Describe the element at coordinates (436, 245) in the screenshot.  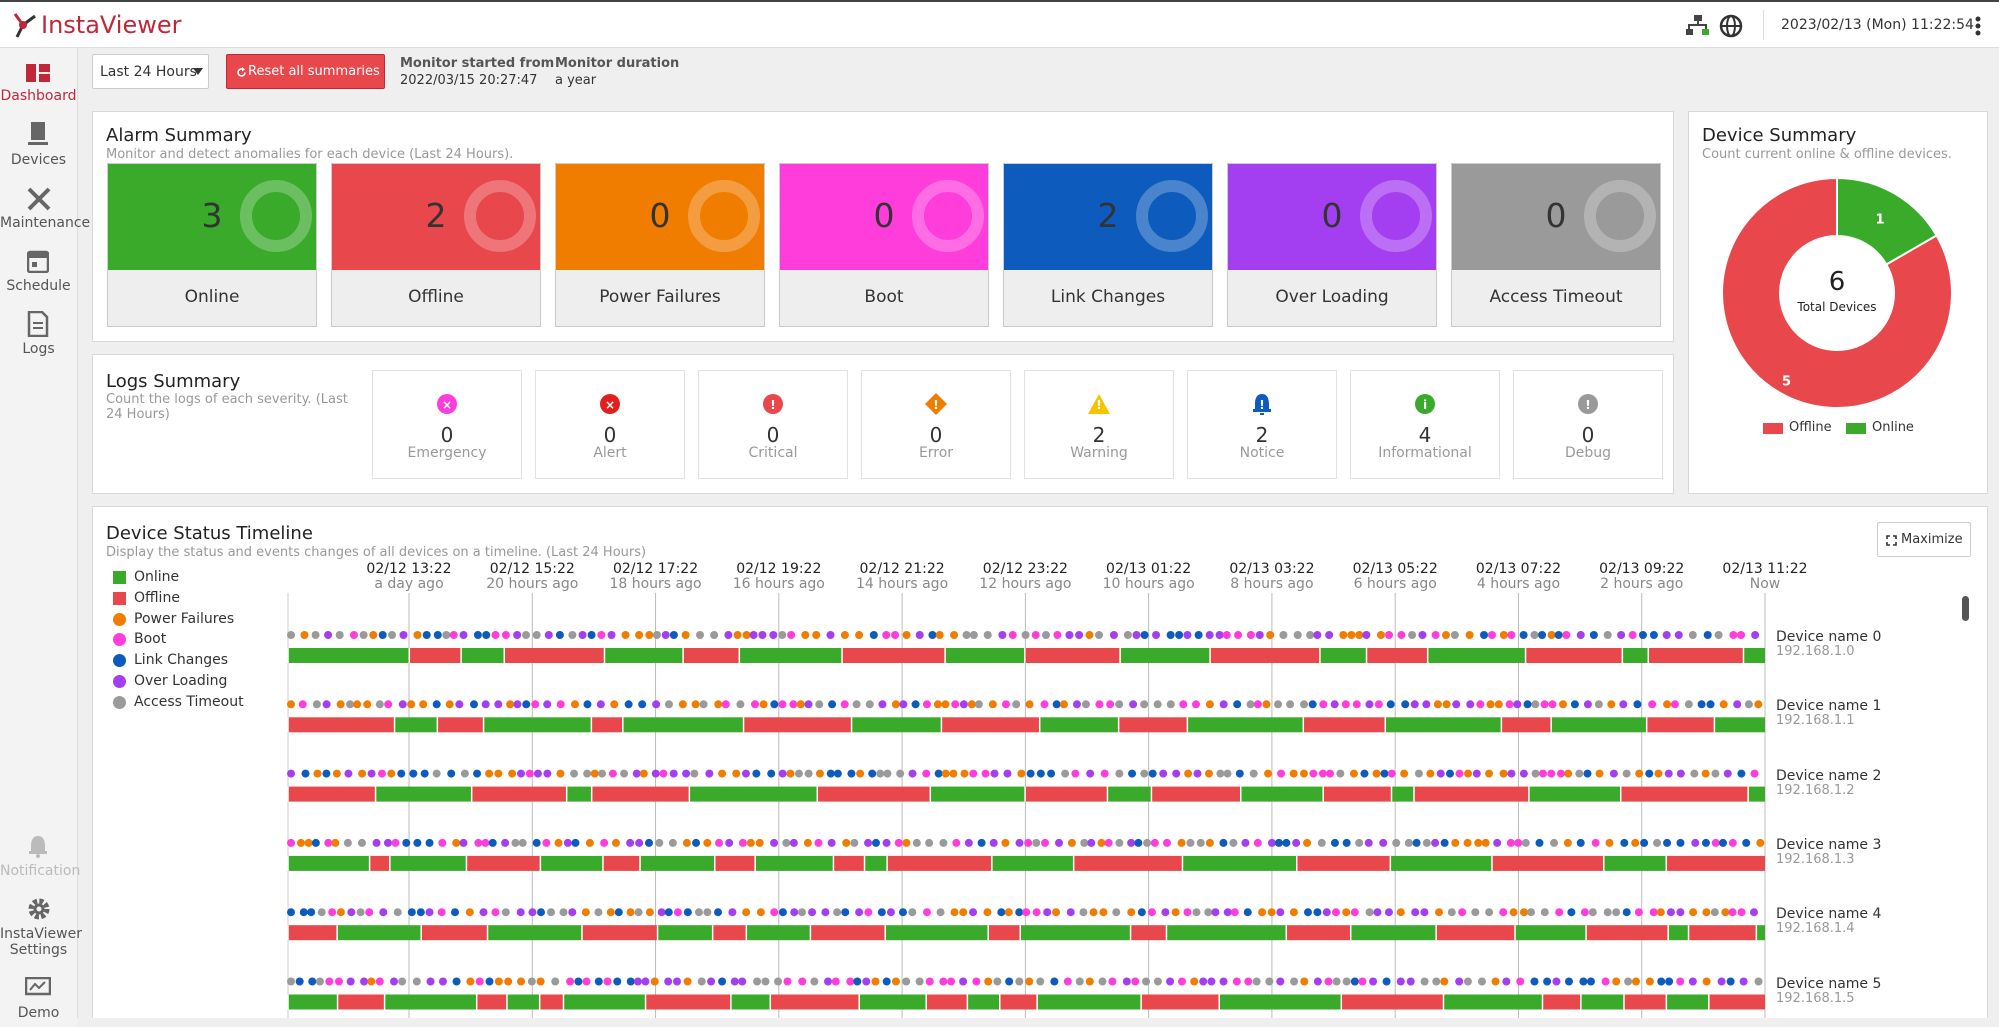
I see `alarm-card: 2 Offline` at that location.